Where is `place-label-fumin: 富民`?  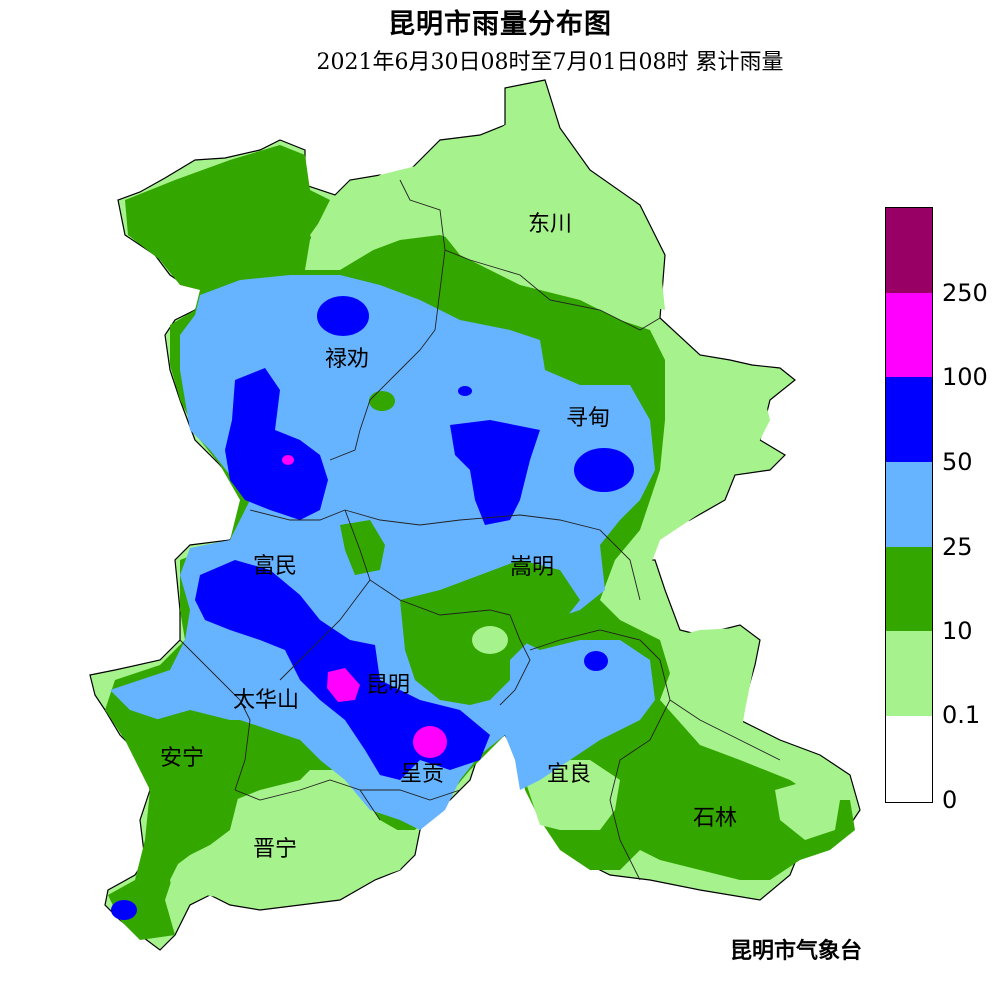 place-label-fumin: 富民 is located at coordinates (275, 566).